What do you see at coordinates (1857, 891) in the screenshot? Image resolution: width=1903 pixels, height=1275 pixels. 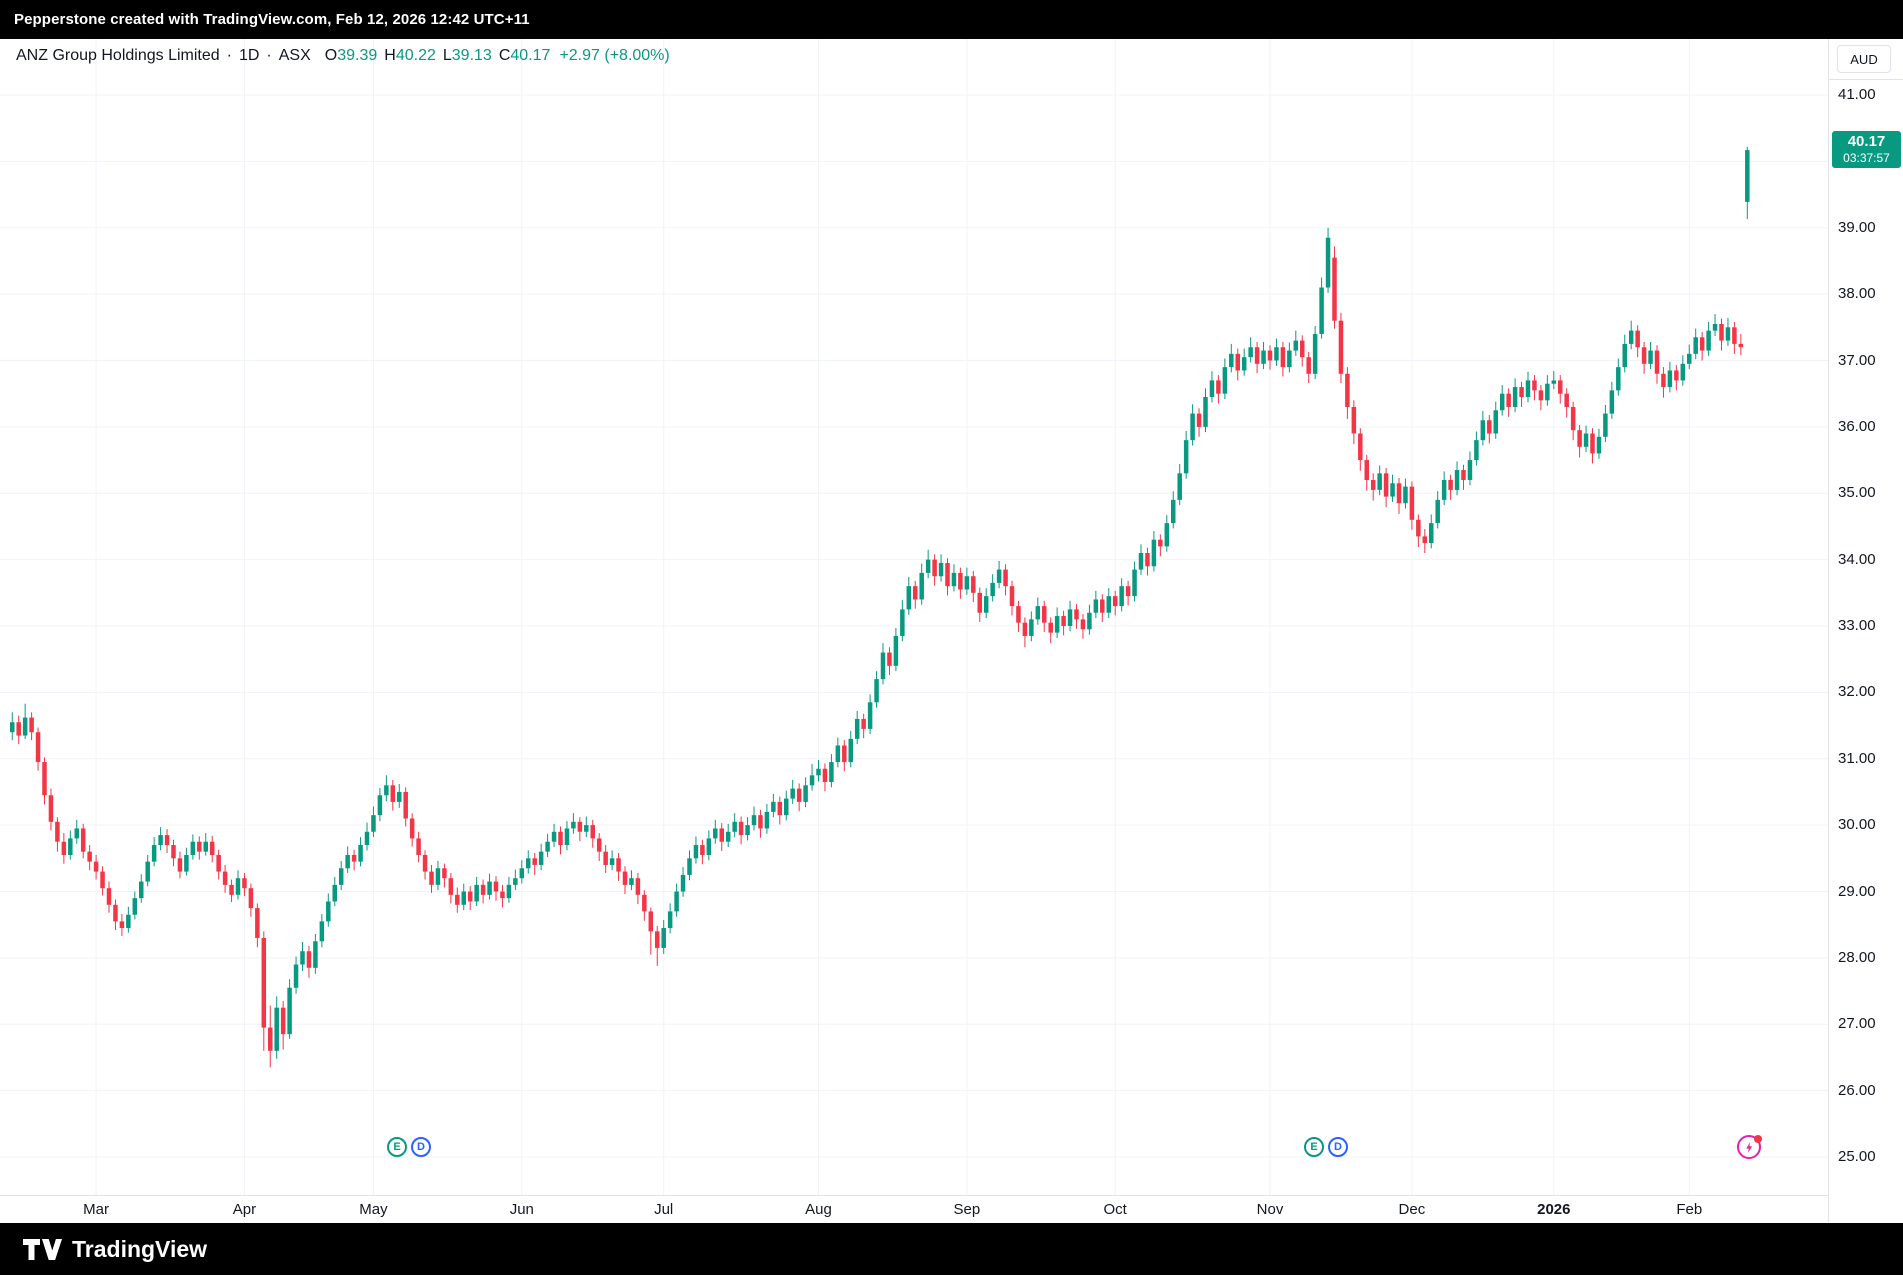 I see `price-label: 29.00` at bounding box center [1857, 891].